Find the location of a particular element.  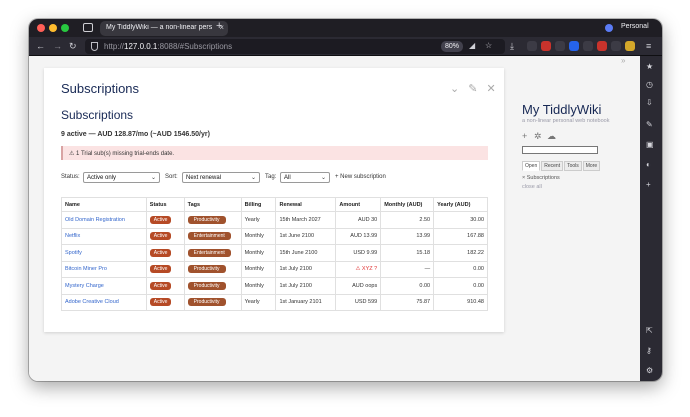

tag-filter-label: Tag: is located at coordinates (271, 177).